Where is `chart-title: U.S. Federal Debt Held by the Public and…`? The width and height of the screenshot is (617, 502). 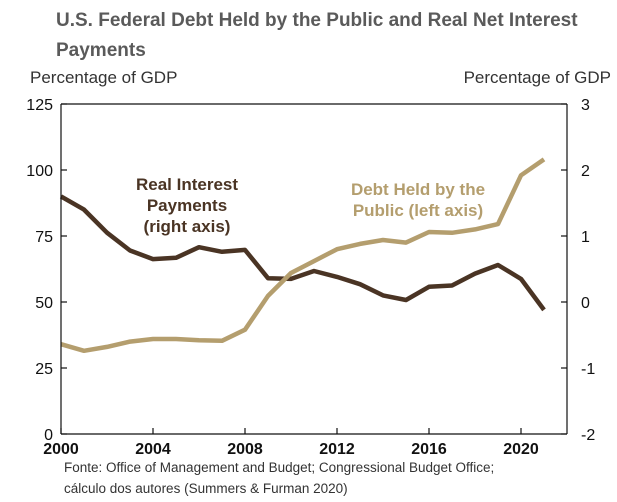 chart-title: U.S. Federal Debt Held by the Public and… is located at coordinates (317, 35).